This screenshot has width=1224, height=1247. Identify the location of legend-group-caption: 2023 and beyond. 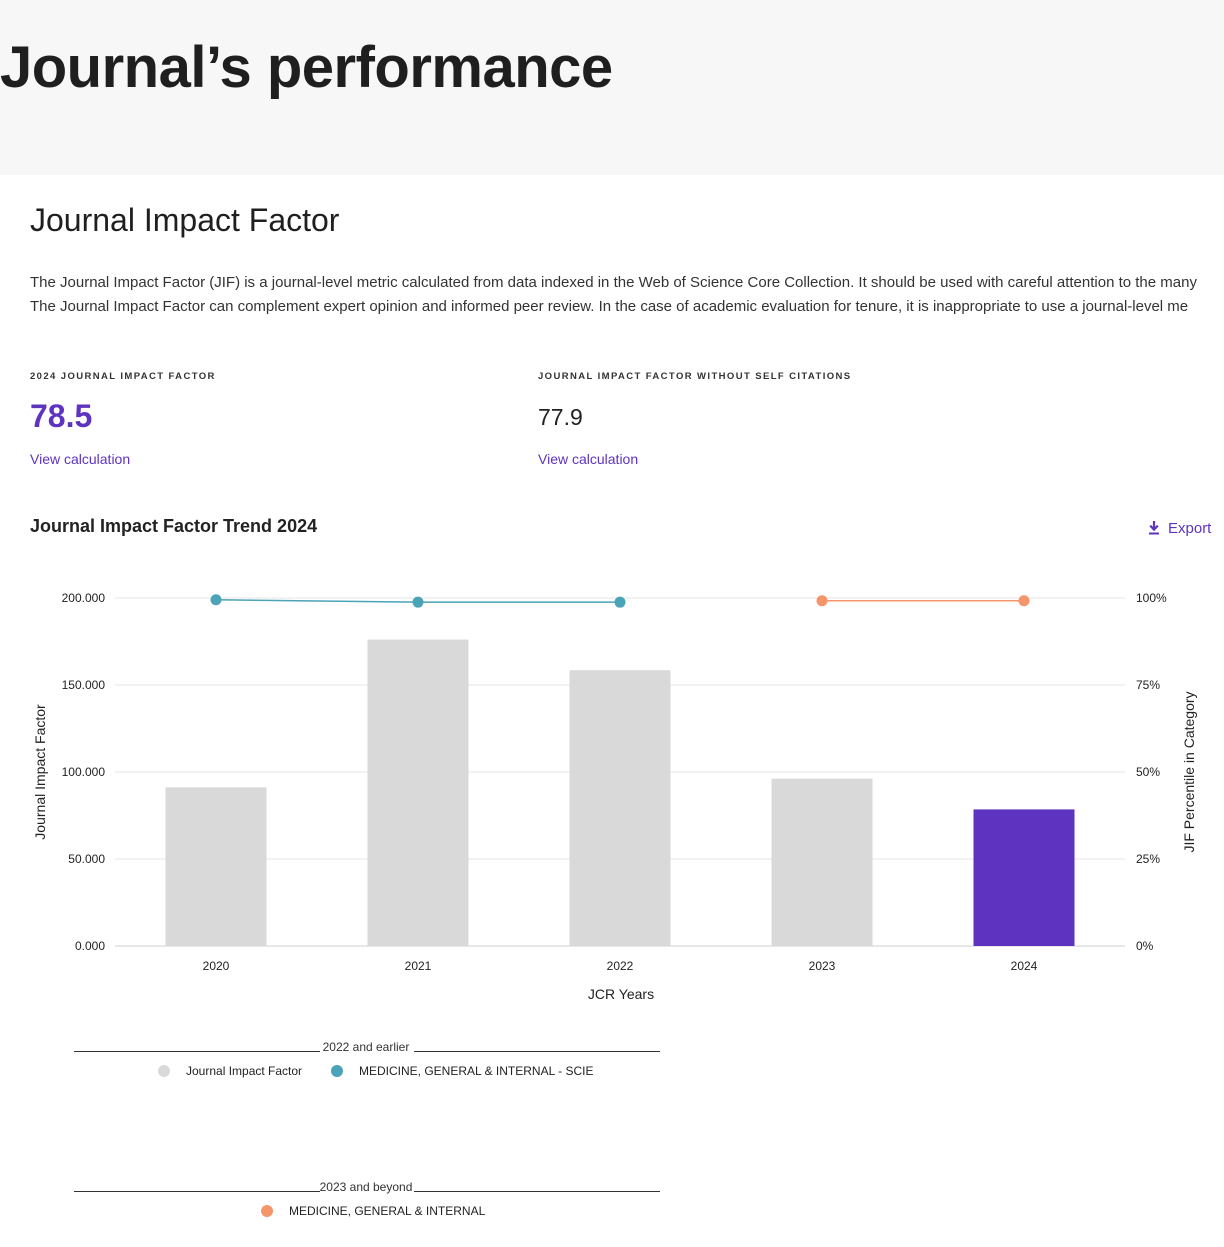
(366, 1187).